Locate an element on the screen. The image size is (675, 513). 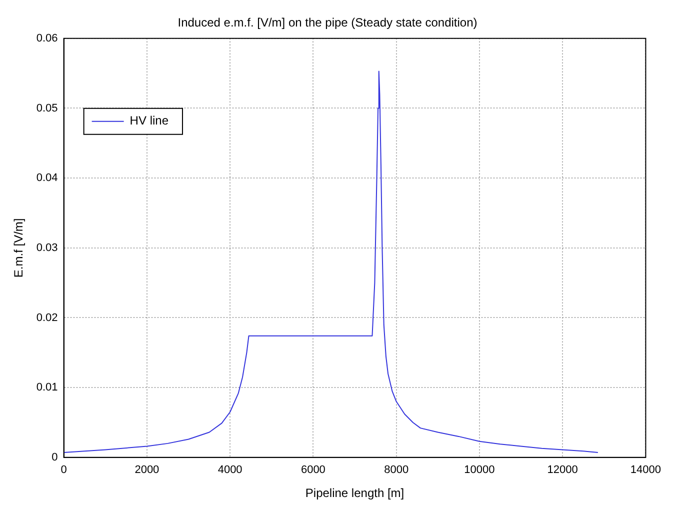
x-tick-label: 14000 is located at coordinates (646, 470).